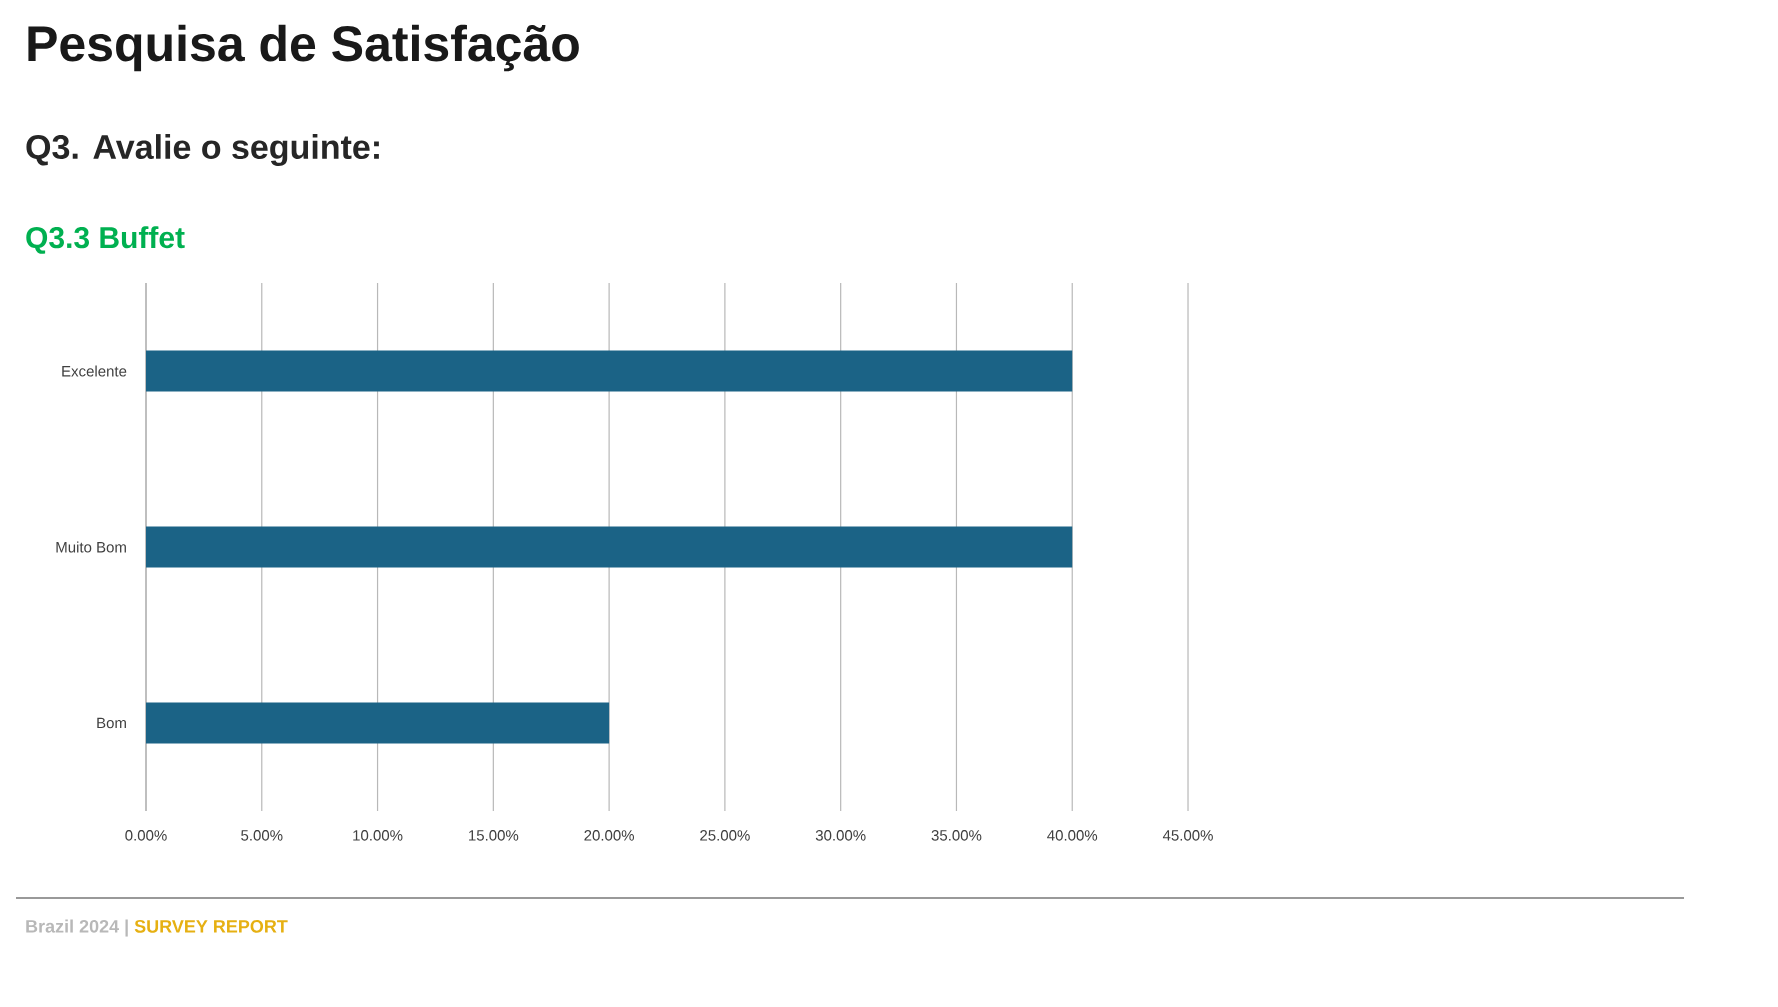  Describe the element at coordinates (111, 723) in the screenshot. I see `y-tick-label: Bom` at that location.